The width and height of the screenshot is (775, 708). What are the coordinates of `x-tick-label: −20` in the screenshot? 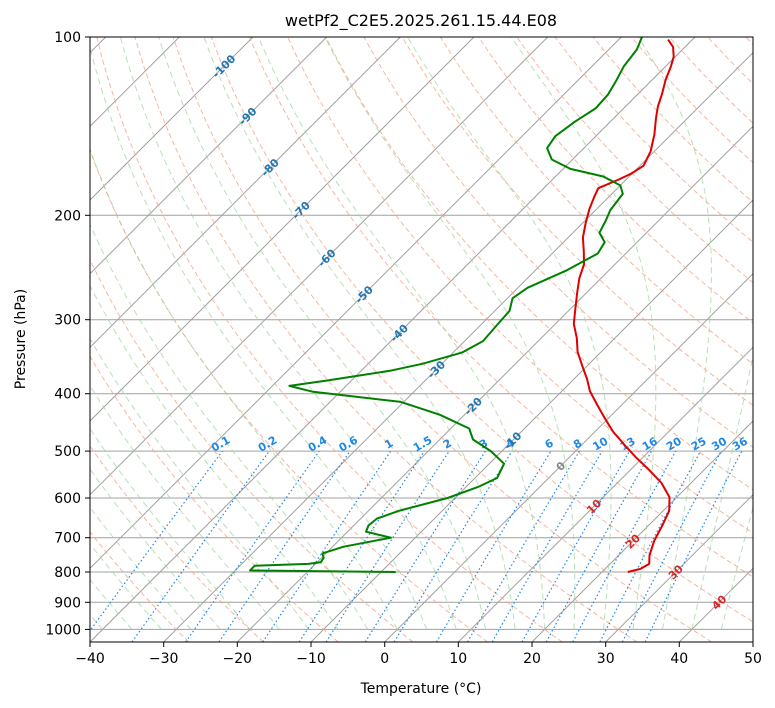 It's located at (238, 659).